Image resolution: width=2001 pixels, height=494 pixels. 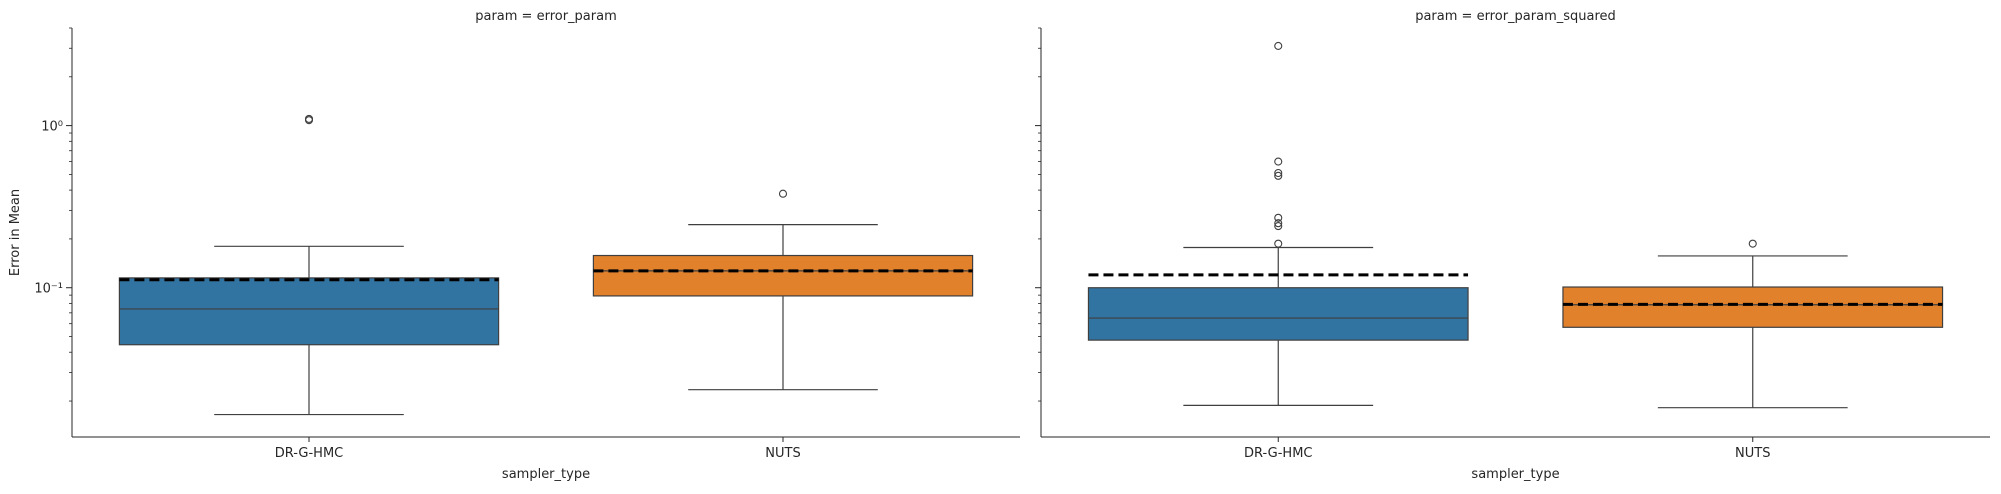 I want to click on panel-title: param = error_param_squared, so click(x=1515, y=16).